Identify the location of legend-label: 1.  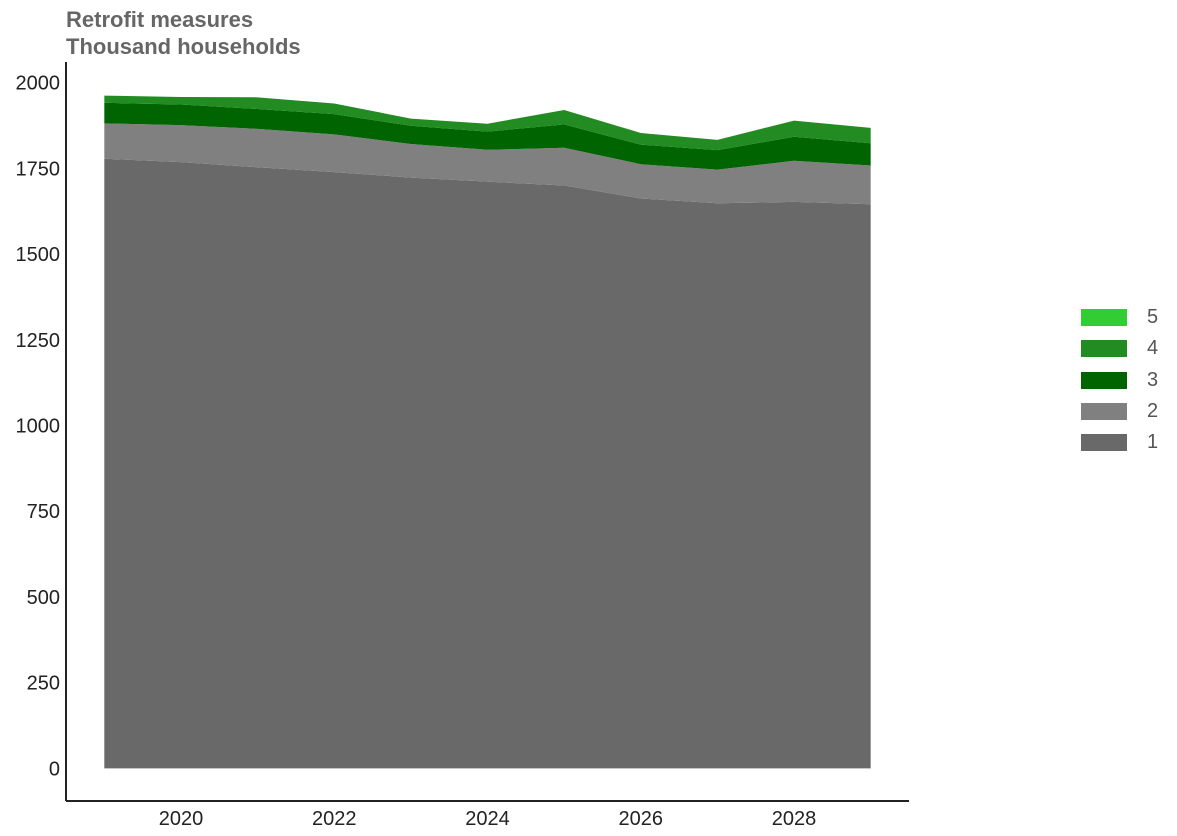
(1153, 442).